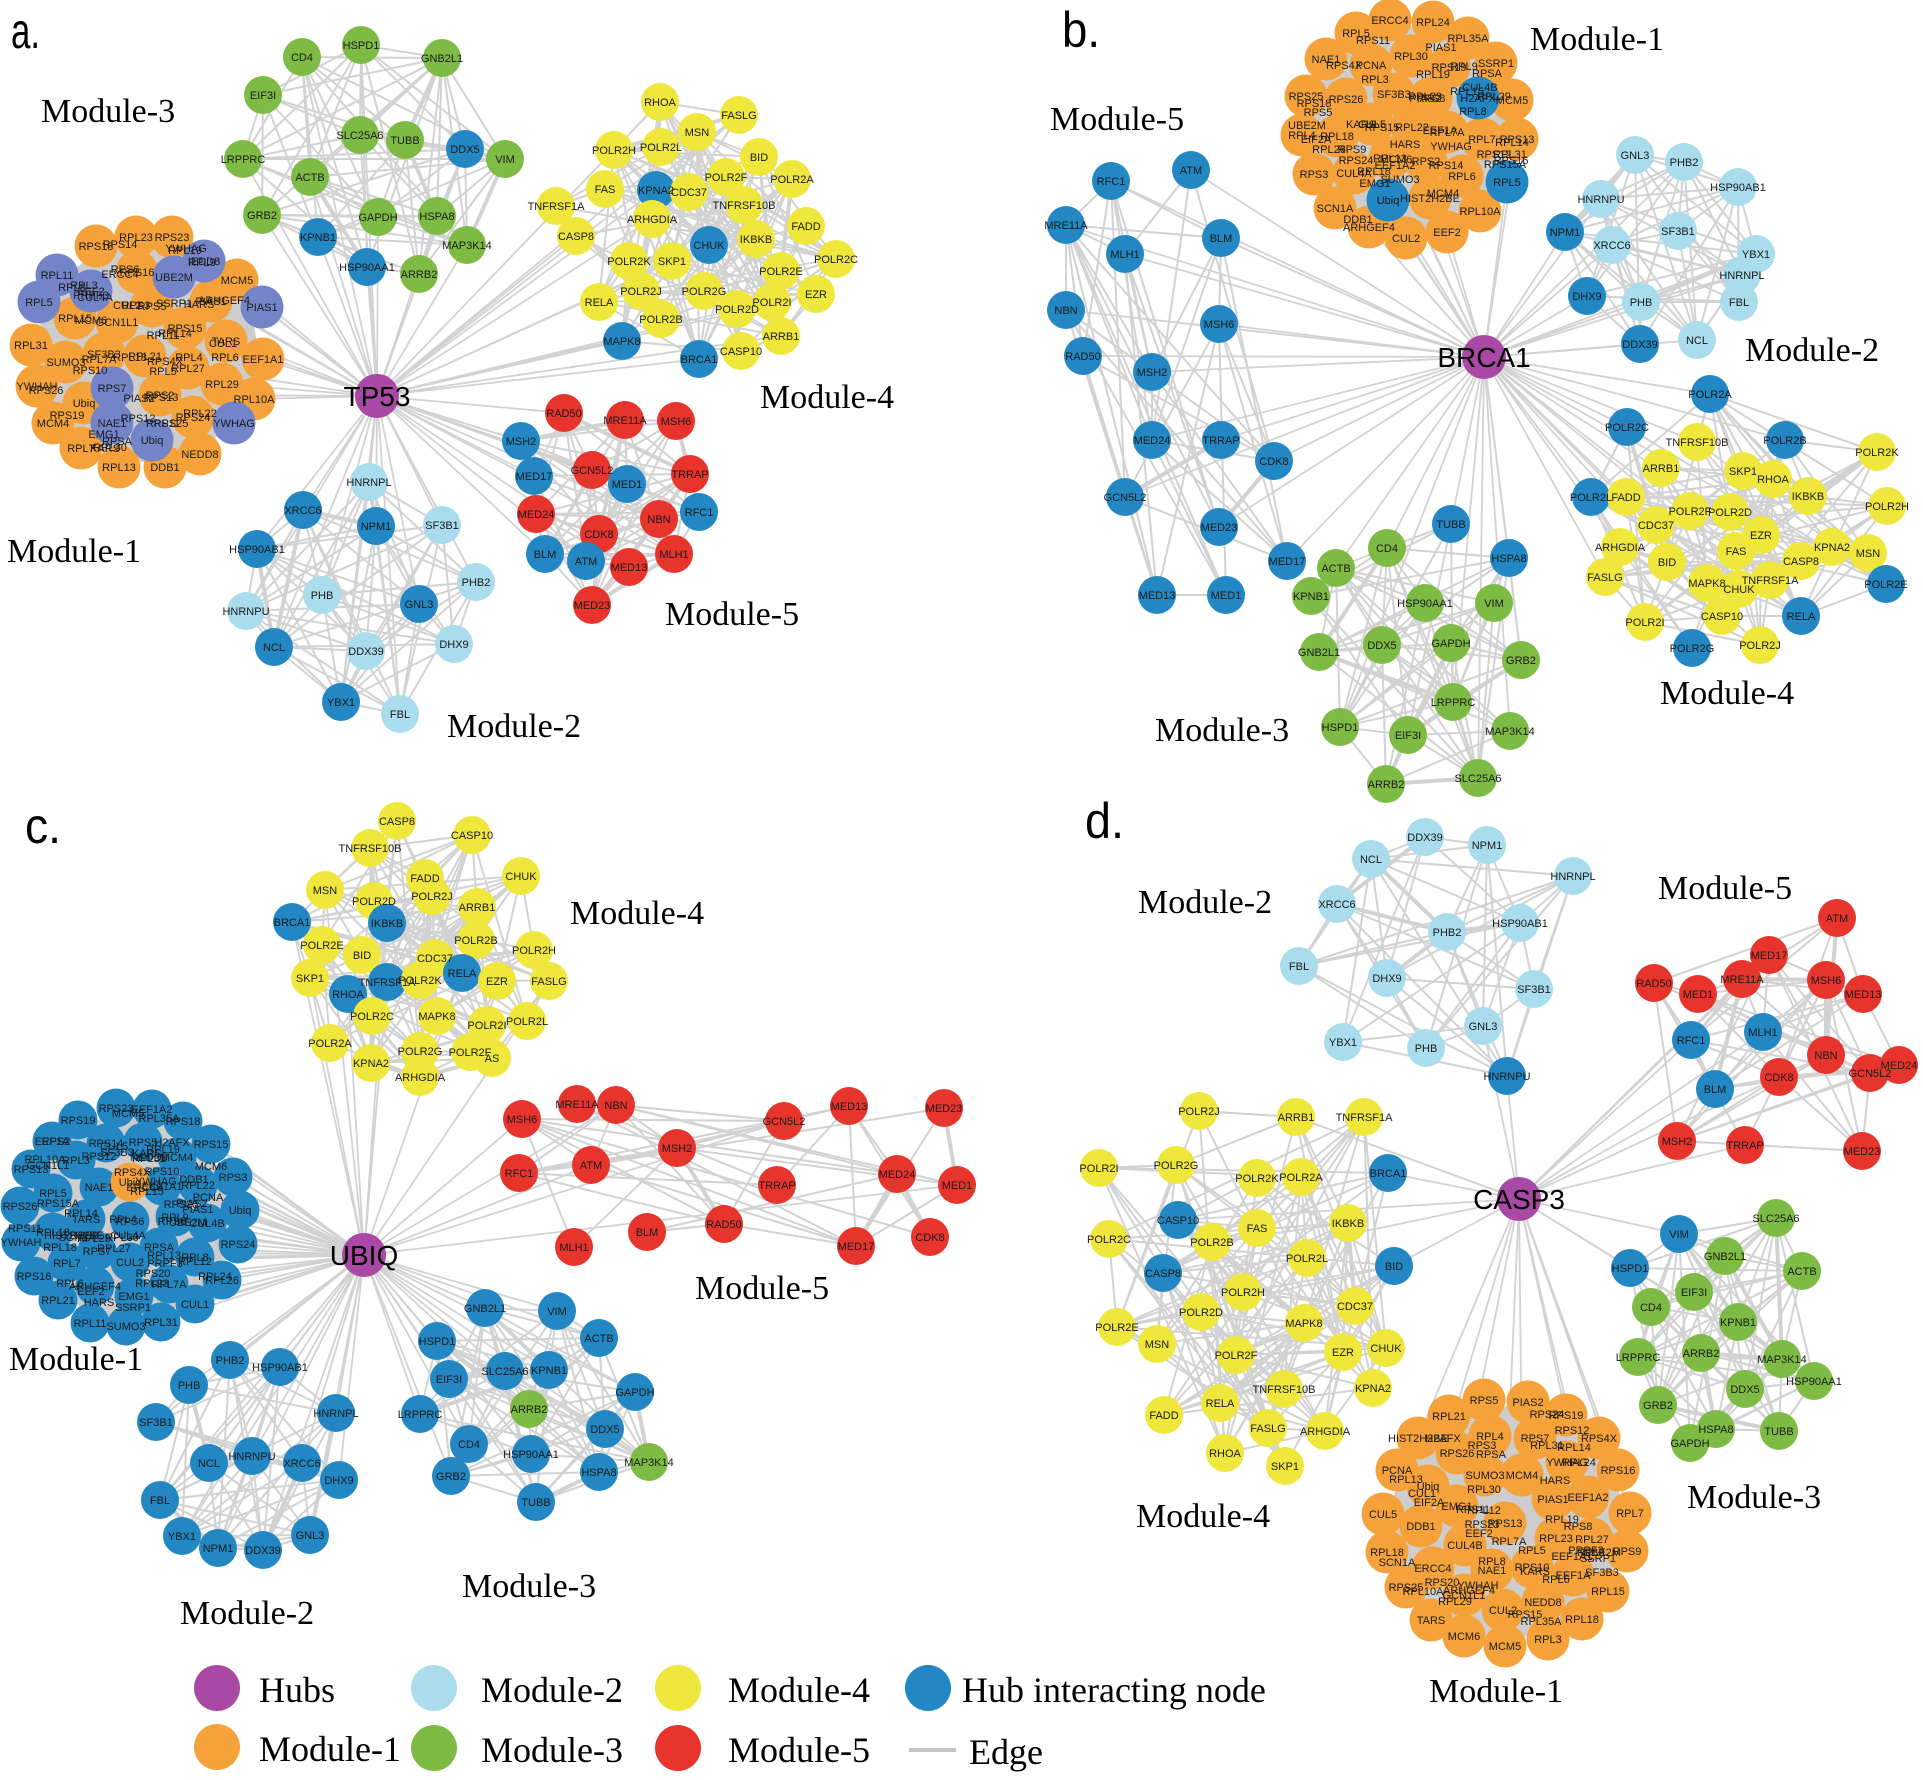 This screenshot has width=1923, height=1780. Describe the element at coordinates (732, 614) in the screenshot. I see `svg-text: Module-5` at that location.